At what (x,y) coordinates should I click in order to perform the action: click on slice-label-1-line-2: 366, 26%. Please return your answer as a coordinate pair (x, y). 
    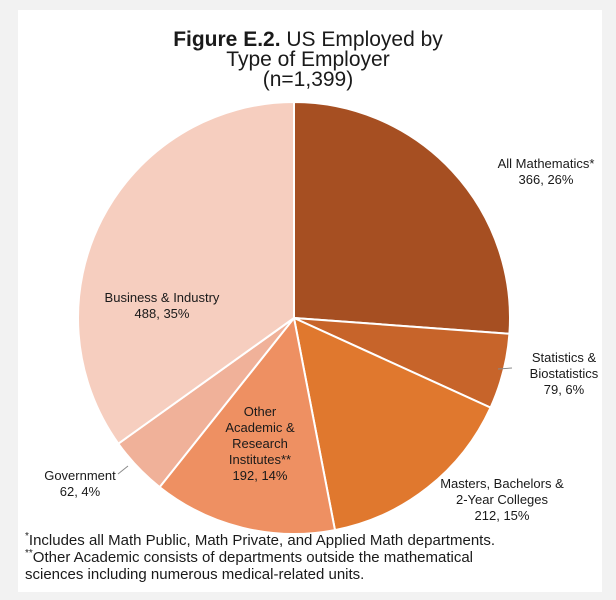
    Looking at the image, I should click on (546, 179).